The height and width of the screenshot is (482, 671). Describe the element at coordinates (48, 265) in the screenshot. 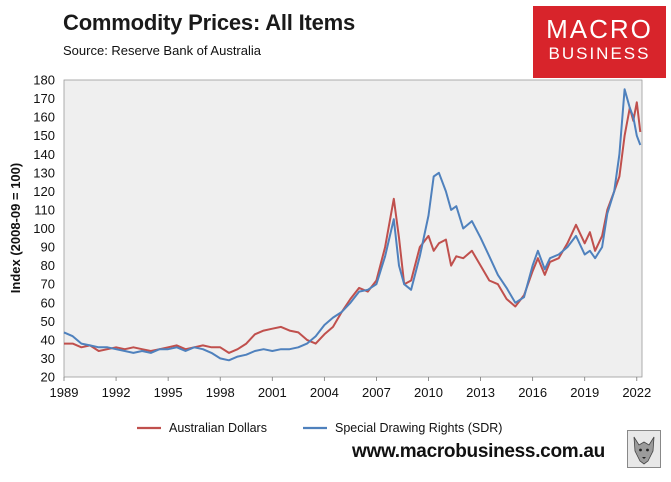

I see `y-tick-label: 80` at that location.